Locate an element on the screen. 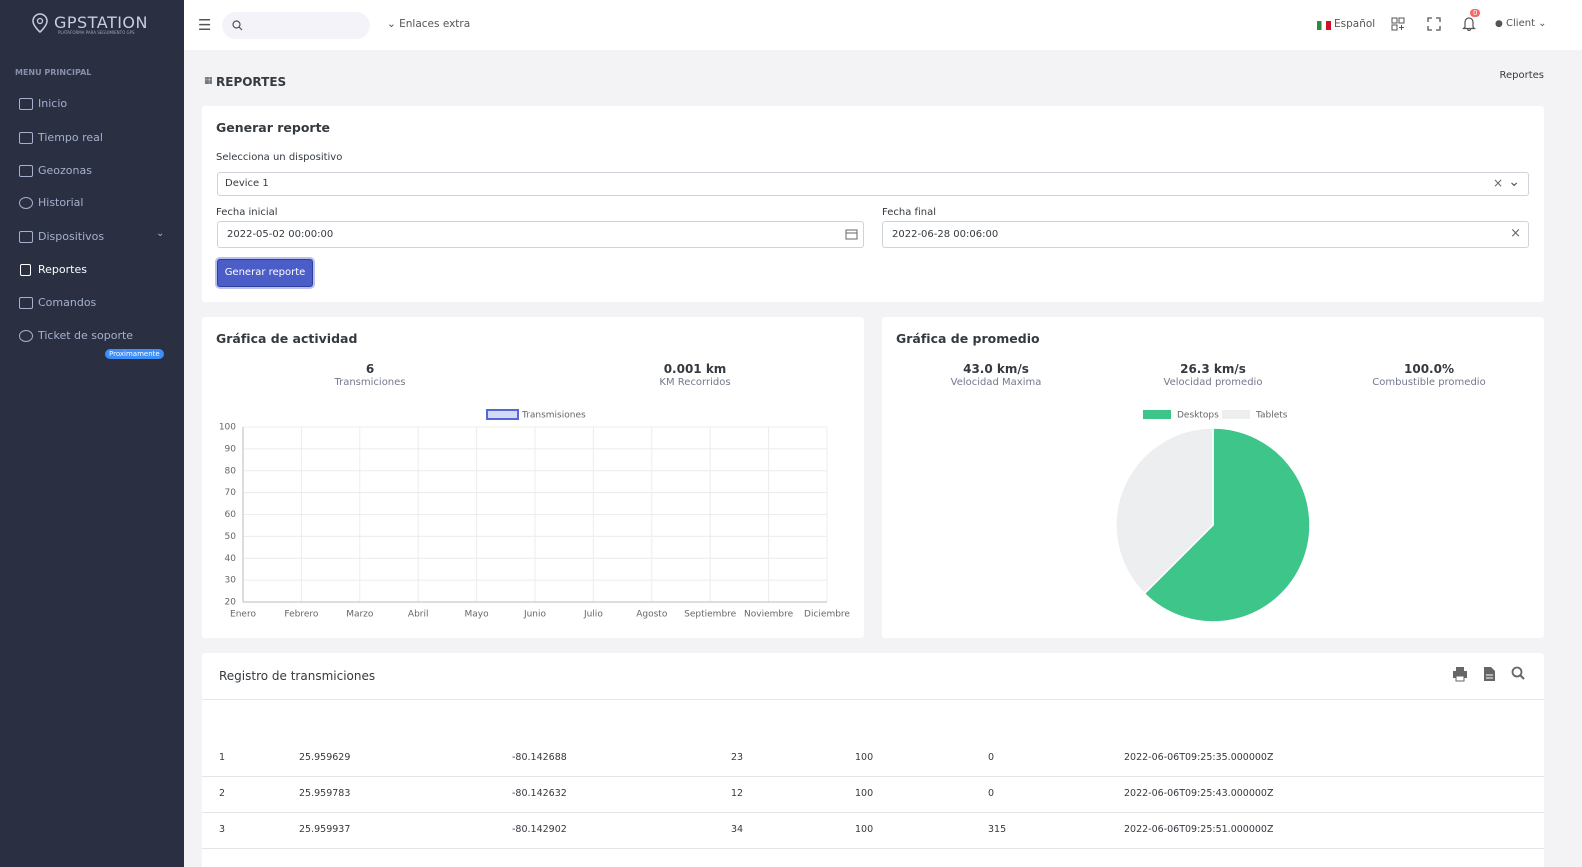 The width and height of the screenshot is (1582, 867). x-tick-label: Julio is located at coordinates (593, 615).